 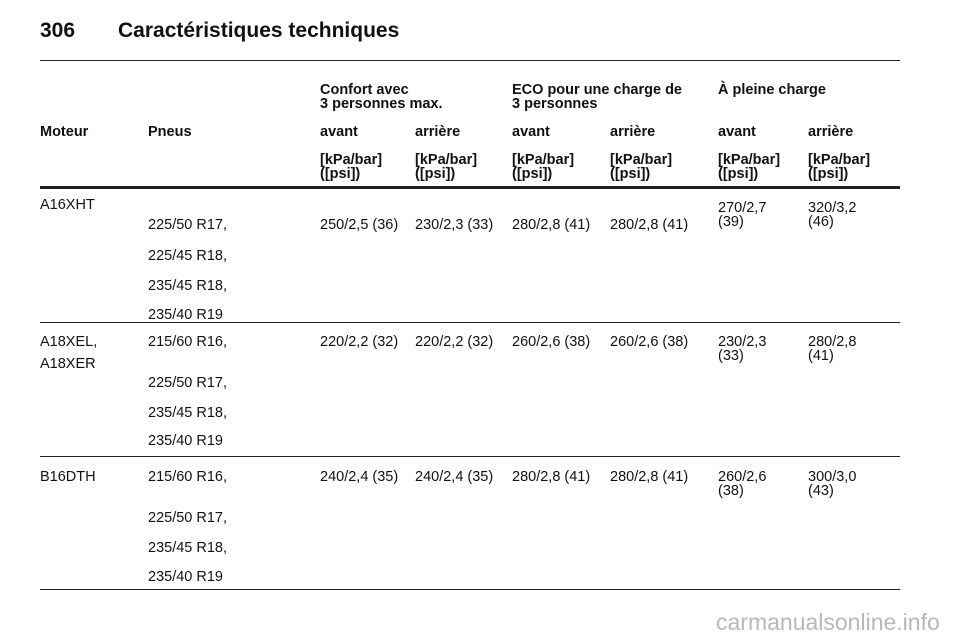 I want to click on column-header: Pneus, so click(x=170, y=132).